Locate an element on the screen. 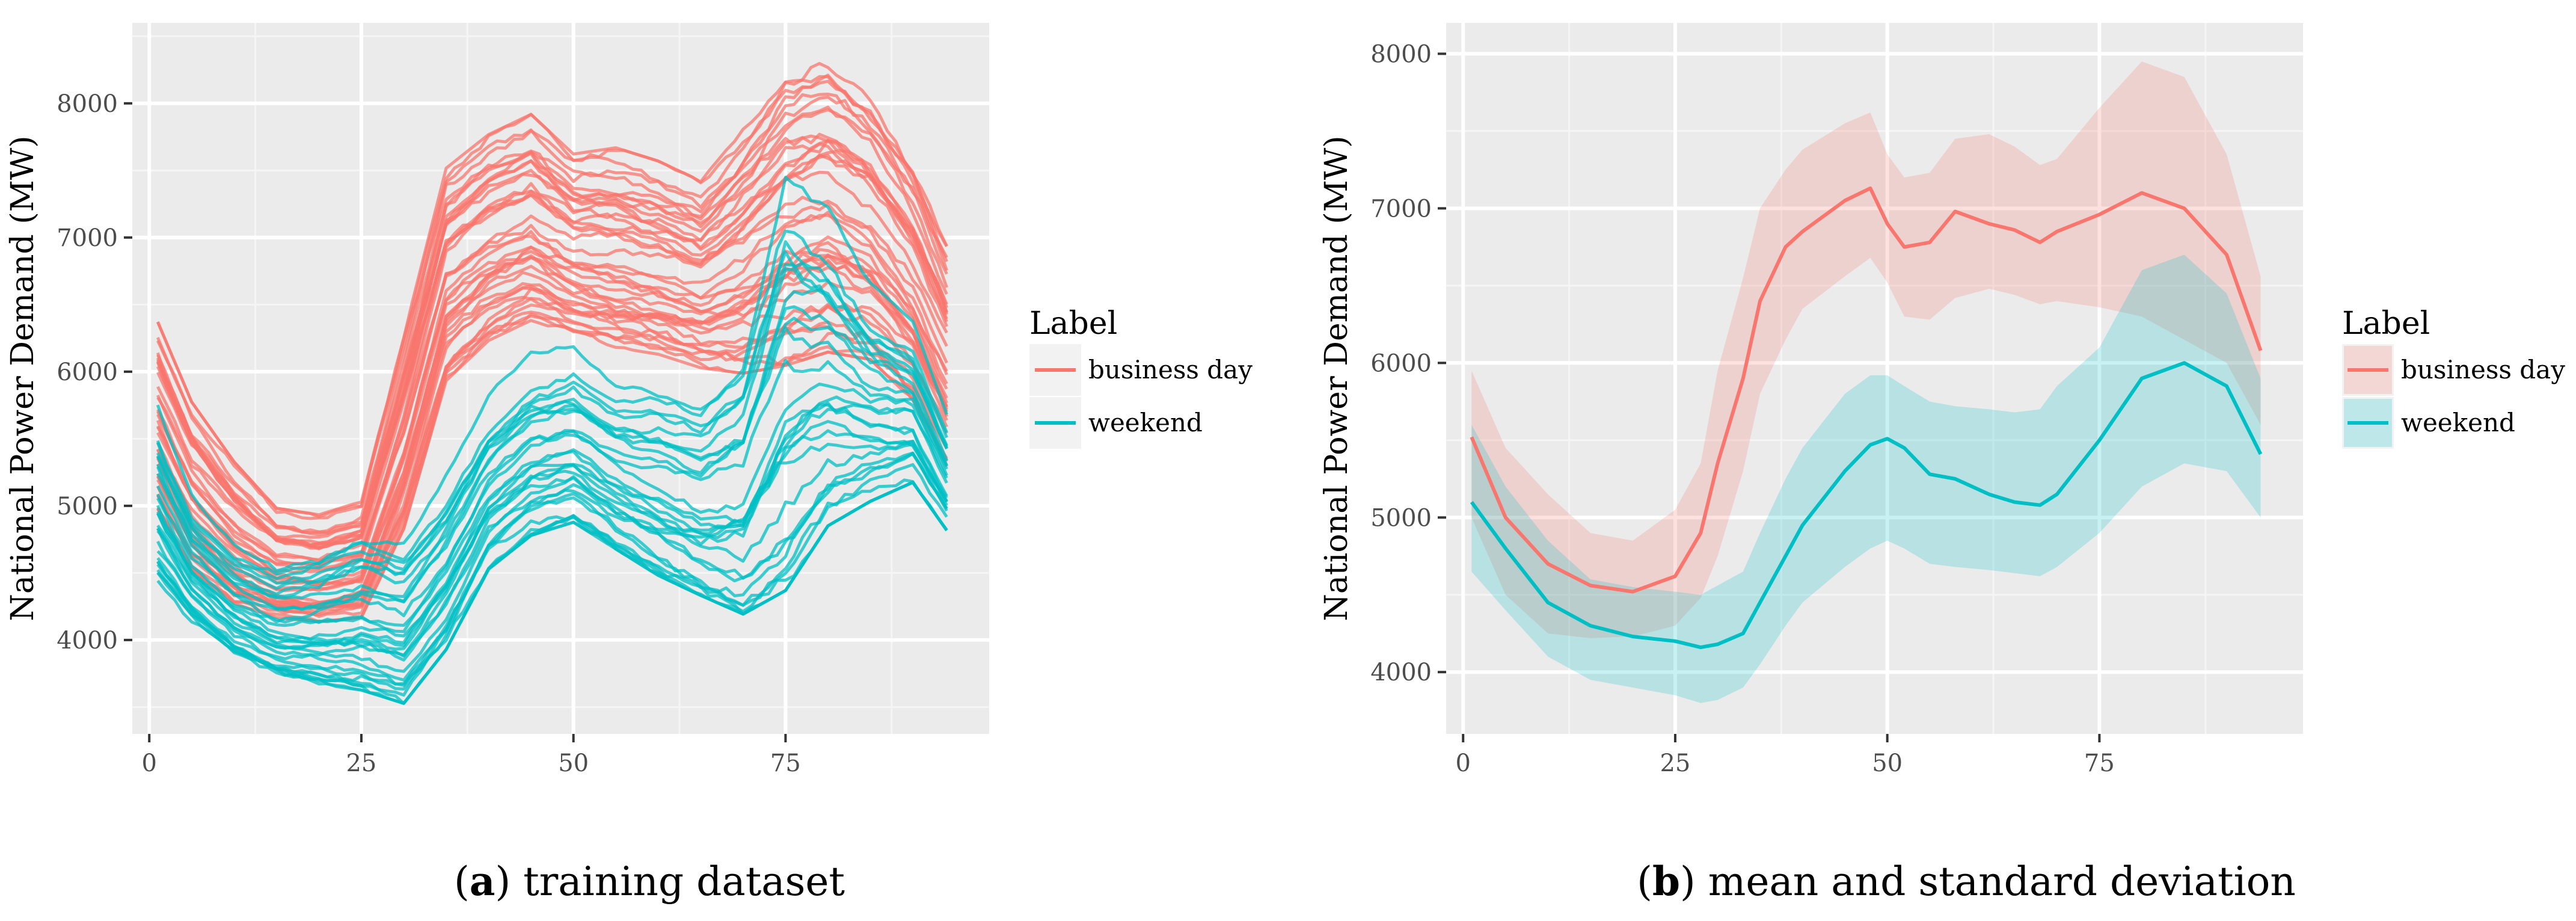 This screenshot has height=921, width=2576. mean-line-weekend is located at coordinates (1866, 505).